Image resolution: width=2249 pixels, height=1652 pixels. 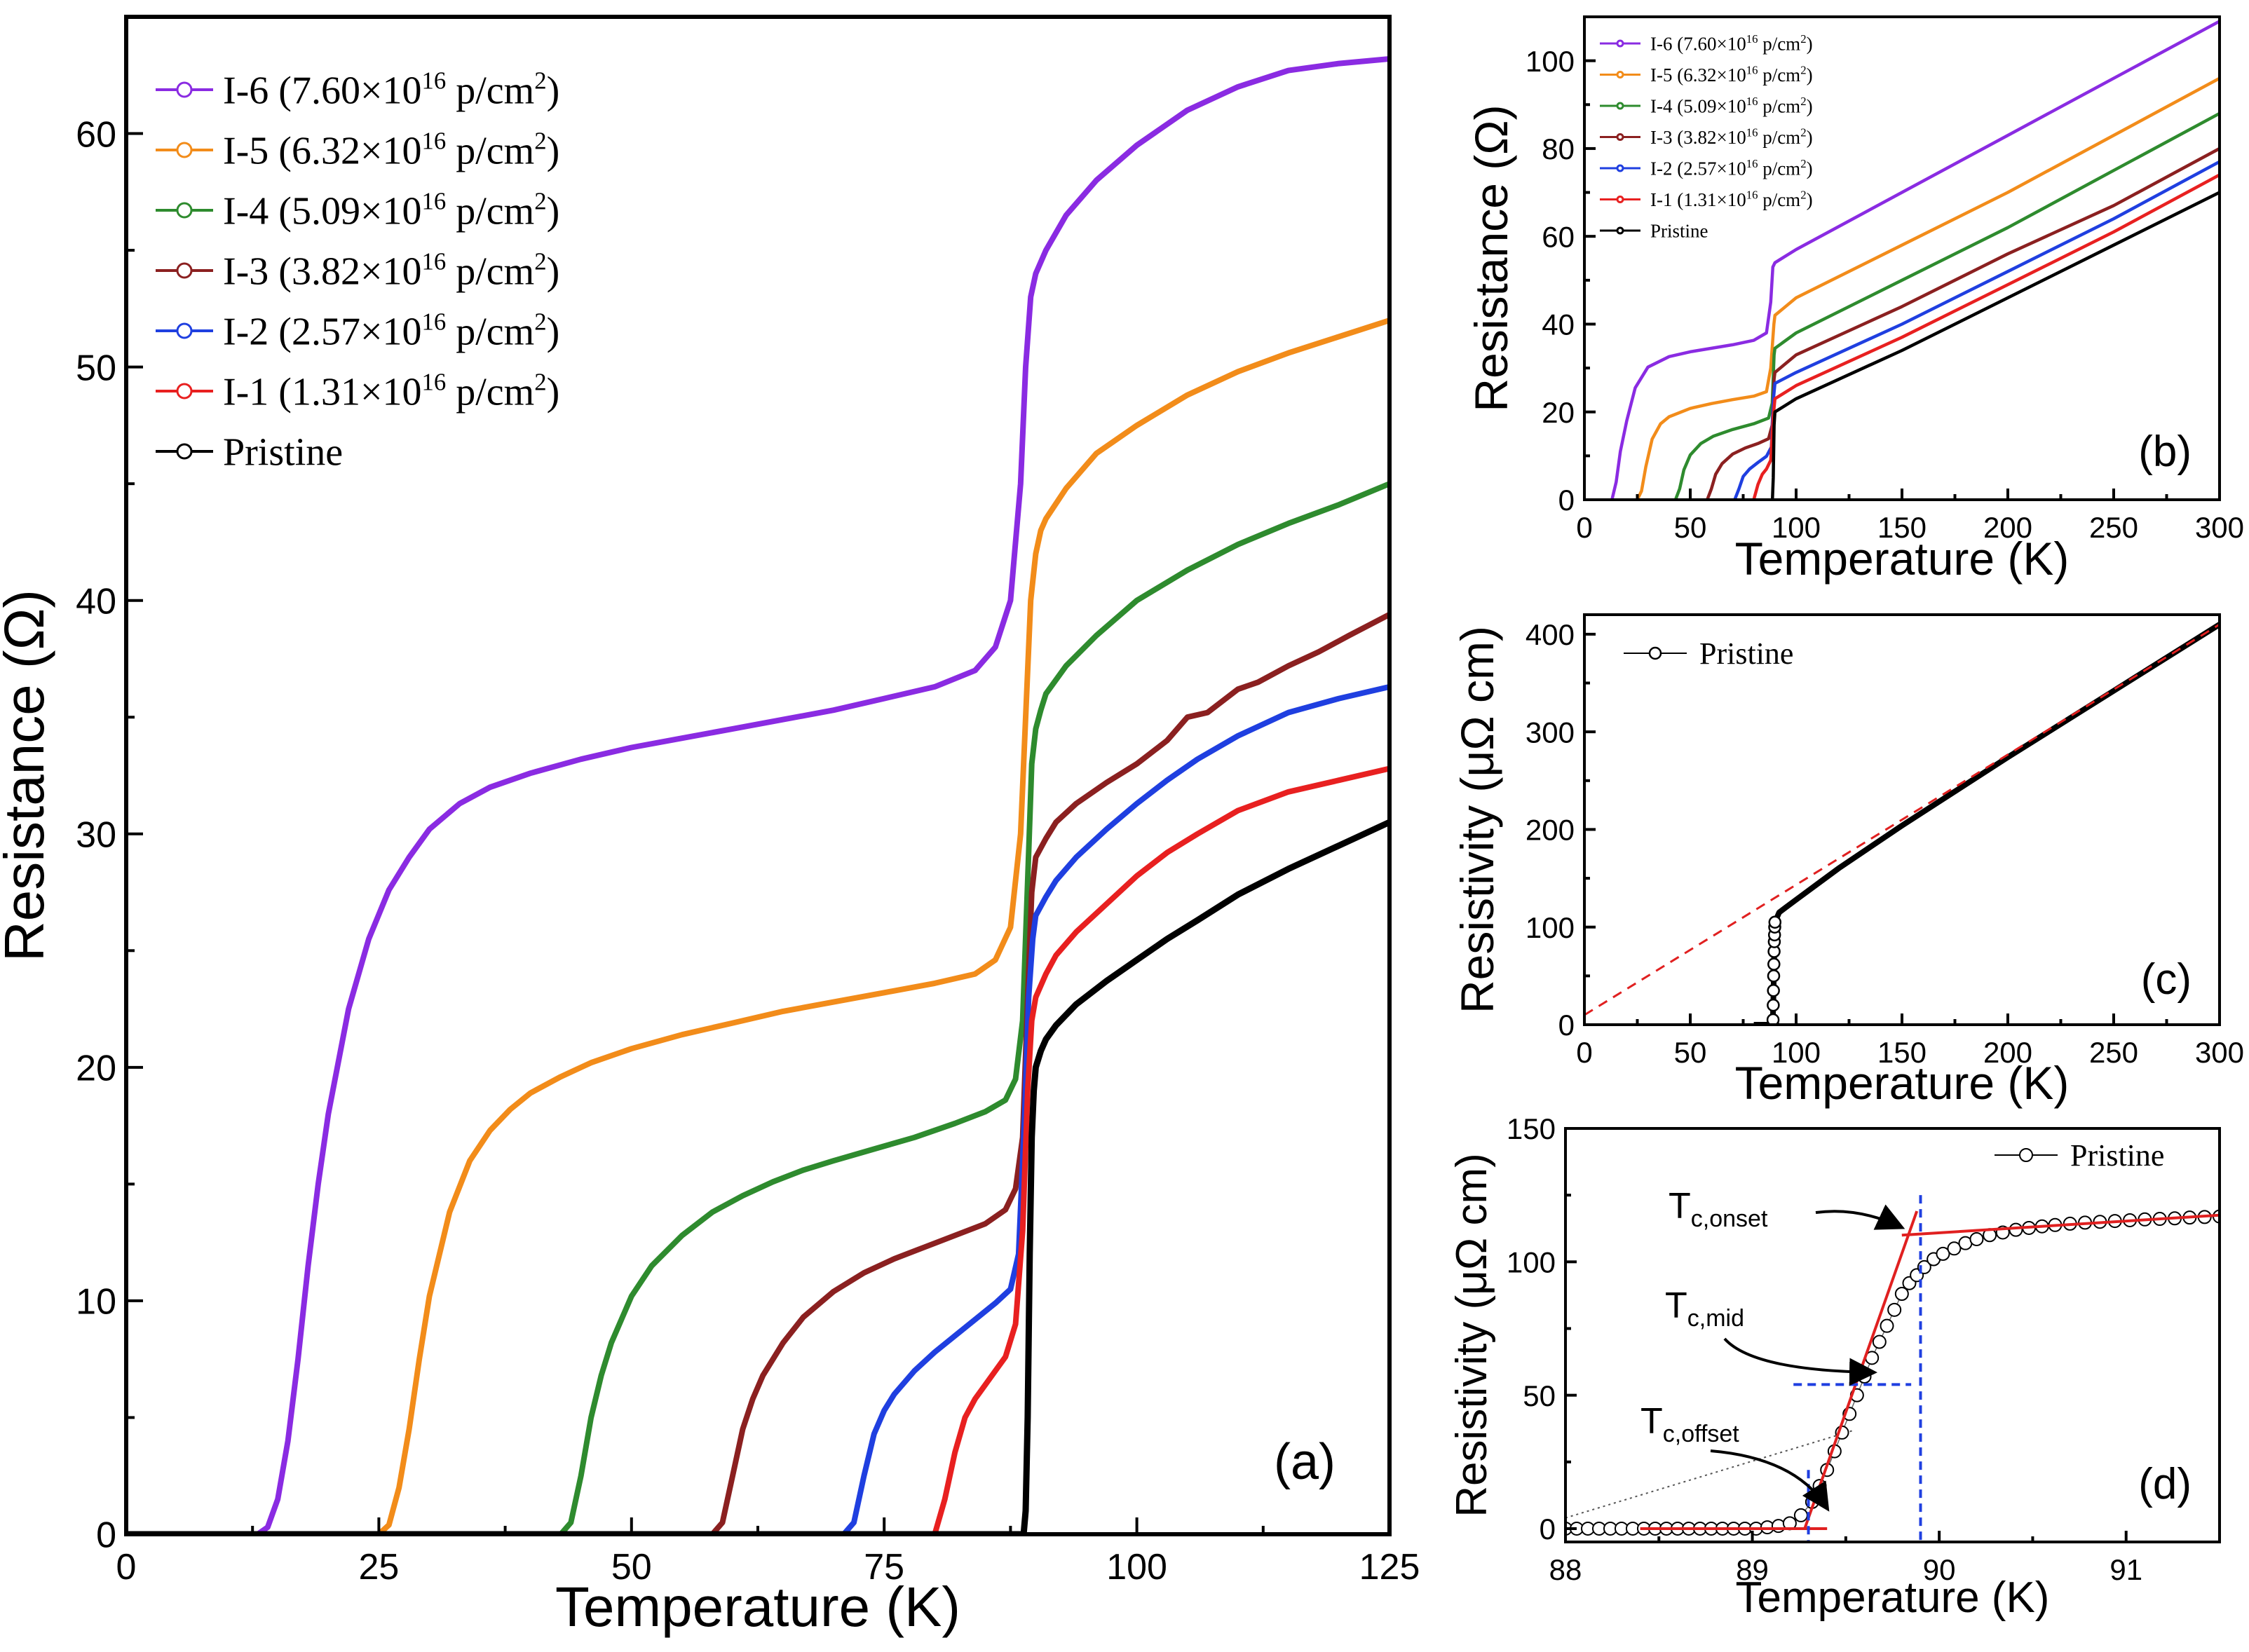 I want to click on legend-a-label: I-2 (2.57×1016 p/cm2), so click(x=391, y=331).